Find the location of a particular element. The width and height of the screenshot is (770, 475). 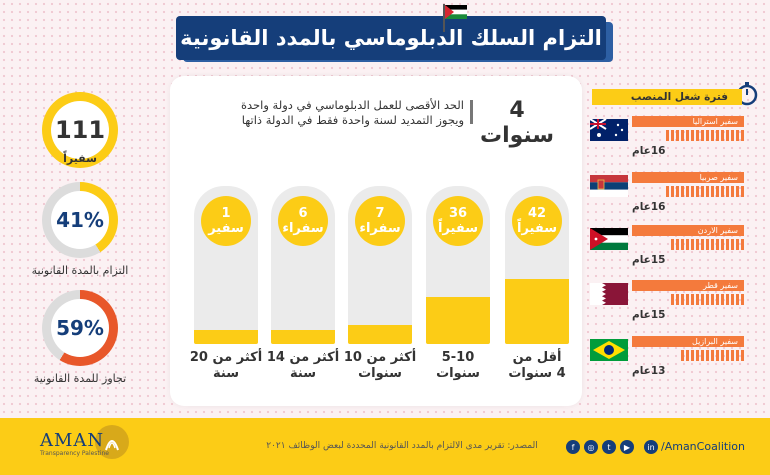

column-label: أقل من 4 سنوات is located at coordinates (537, 366).